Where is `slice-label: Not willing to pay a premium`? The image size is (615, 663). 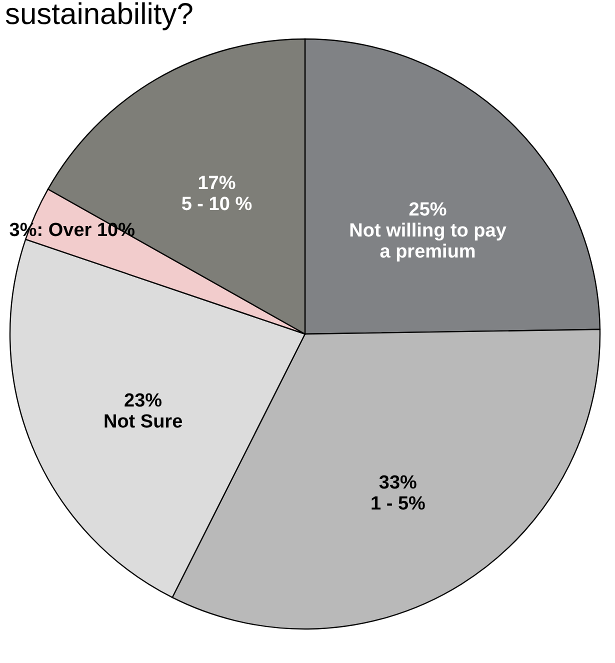
slice-label: Not willing to pay a premium is located at coordinates (428, 241).